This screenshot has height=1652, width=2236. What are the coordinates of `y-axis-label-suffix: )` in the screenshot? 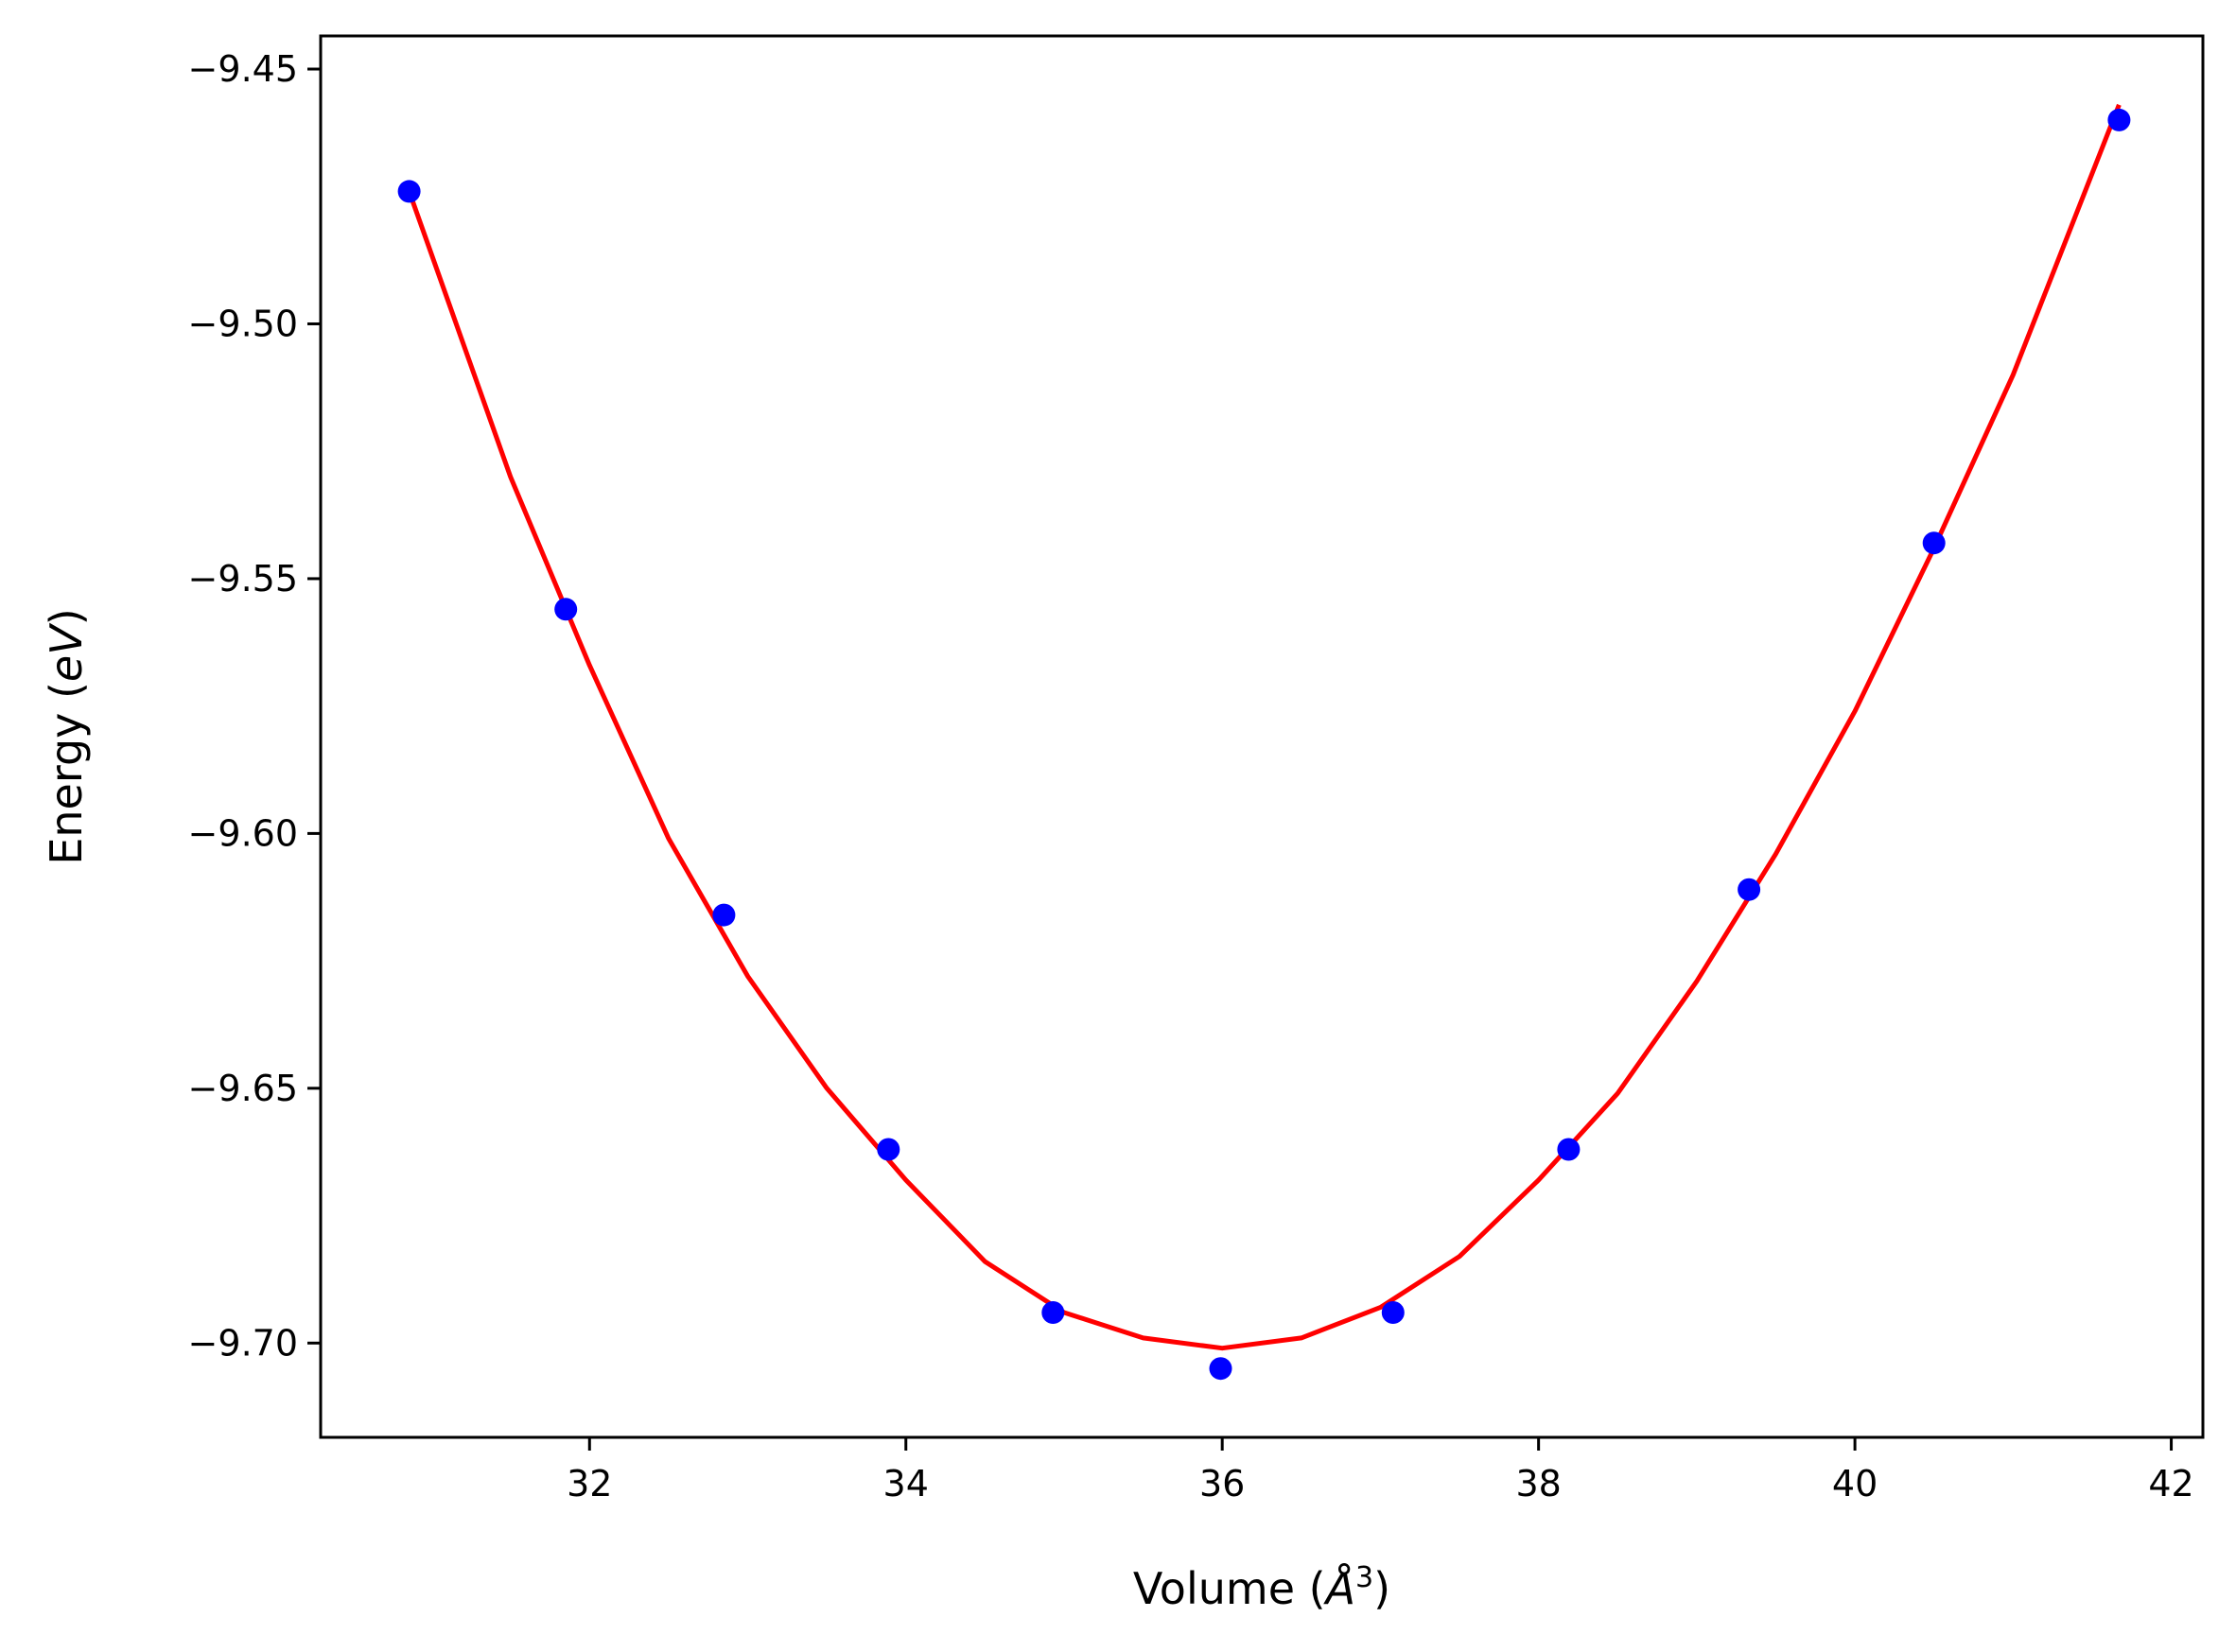 It's located at (66, 616).